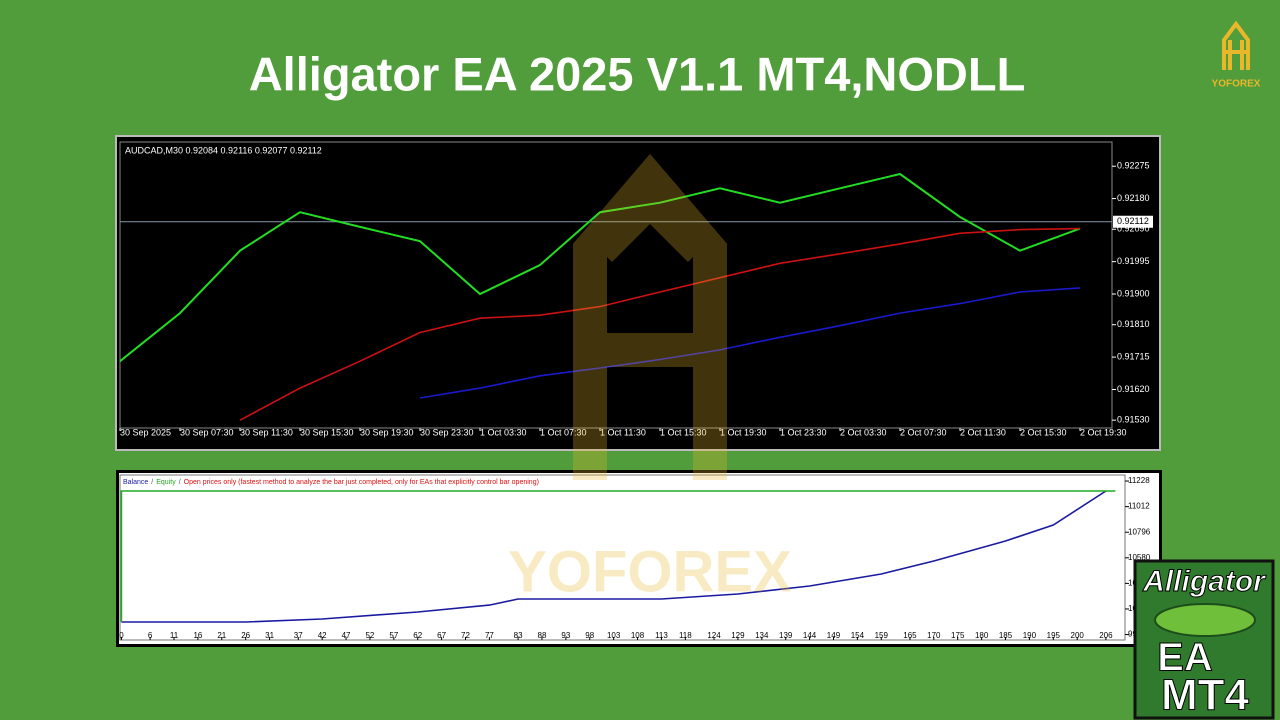 This screenshot has width=1280, height=720. I want to click on x-tick-label: 0, so click(121, 635).